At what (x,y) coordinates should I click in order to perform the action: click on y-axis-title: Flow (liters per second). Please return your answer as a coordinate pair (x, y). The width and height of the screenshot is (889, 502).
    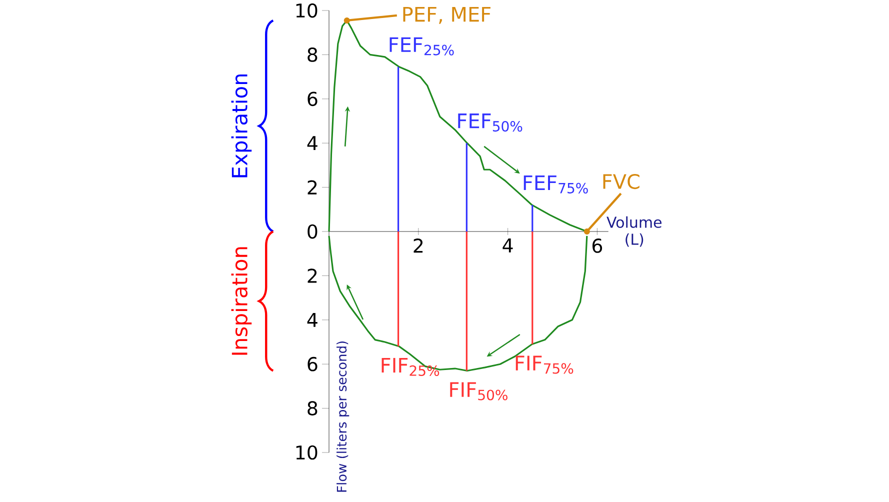
    Looking at the image, I should click on (343, 417).